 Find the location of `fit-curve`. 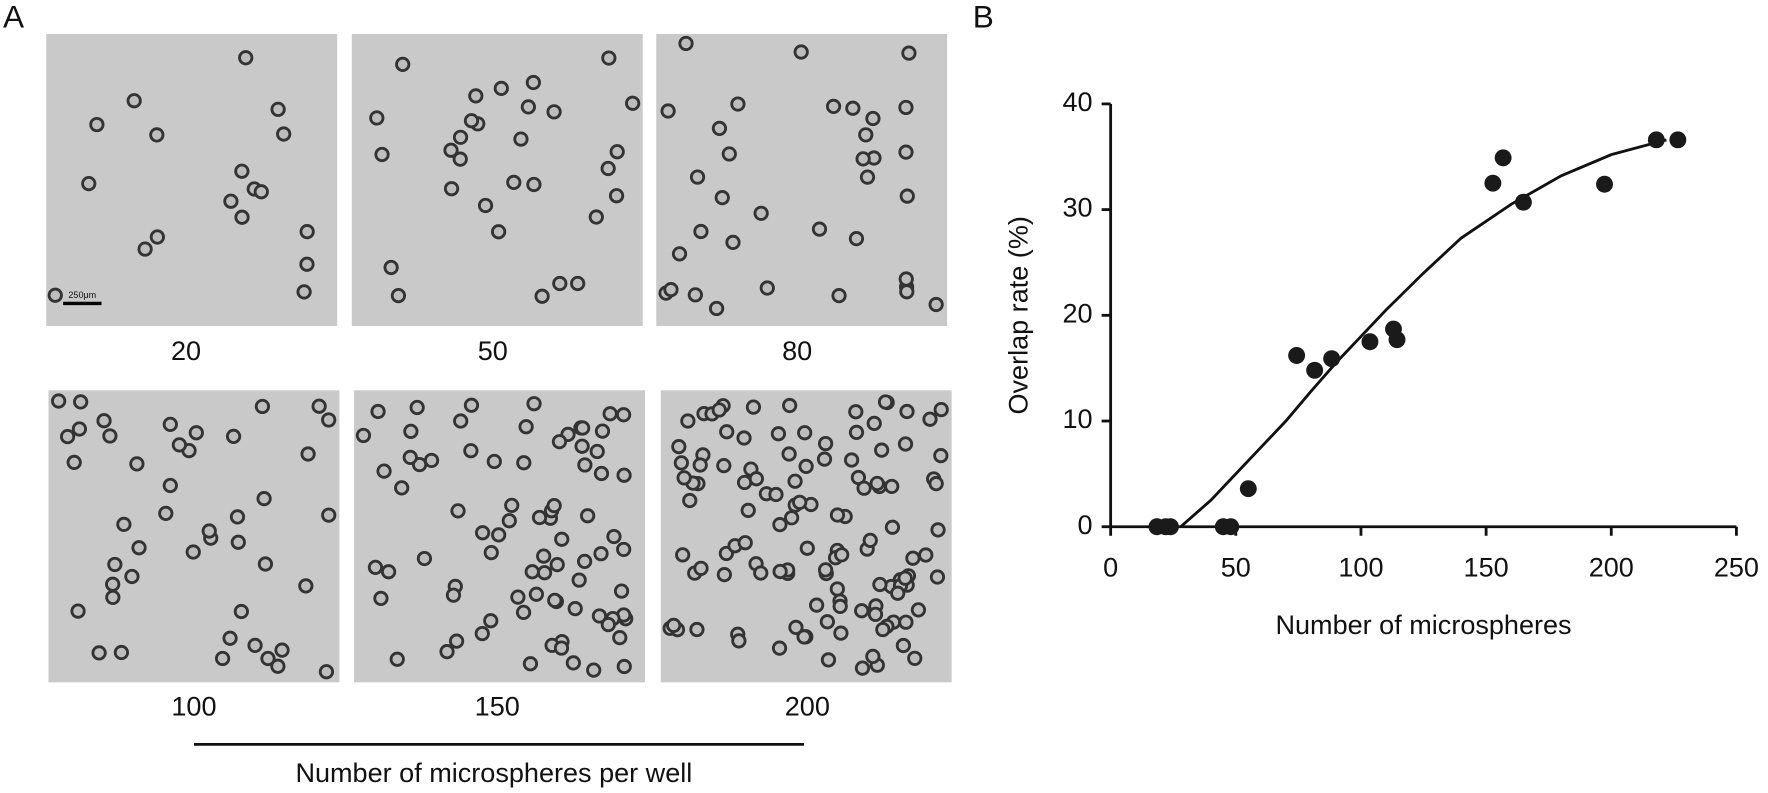

fit-curve is located at coordinates (1423, 333).